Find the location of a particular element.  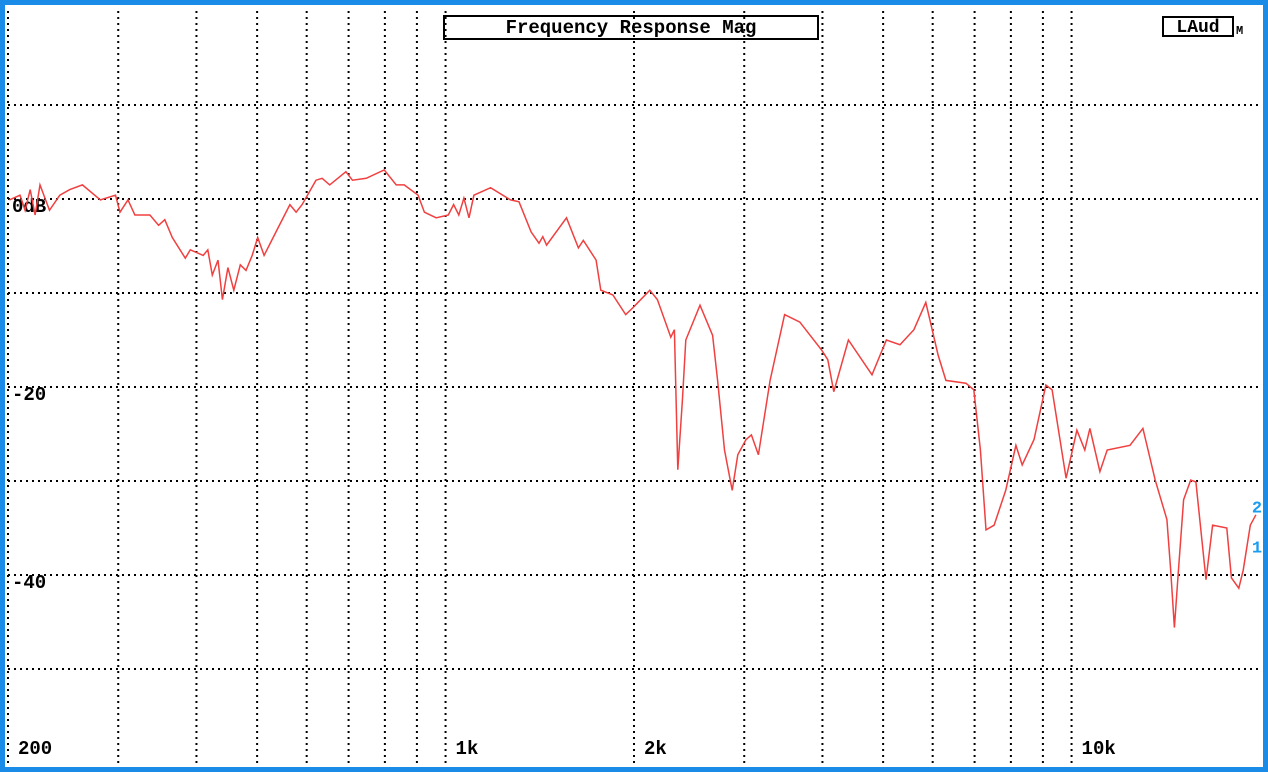

y-tick-label: 0dB is located at coordinates (29, 207).